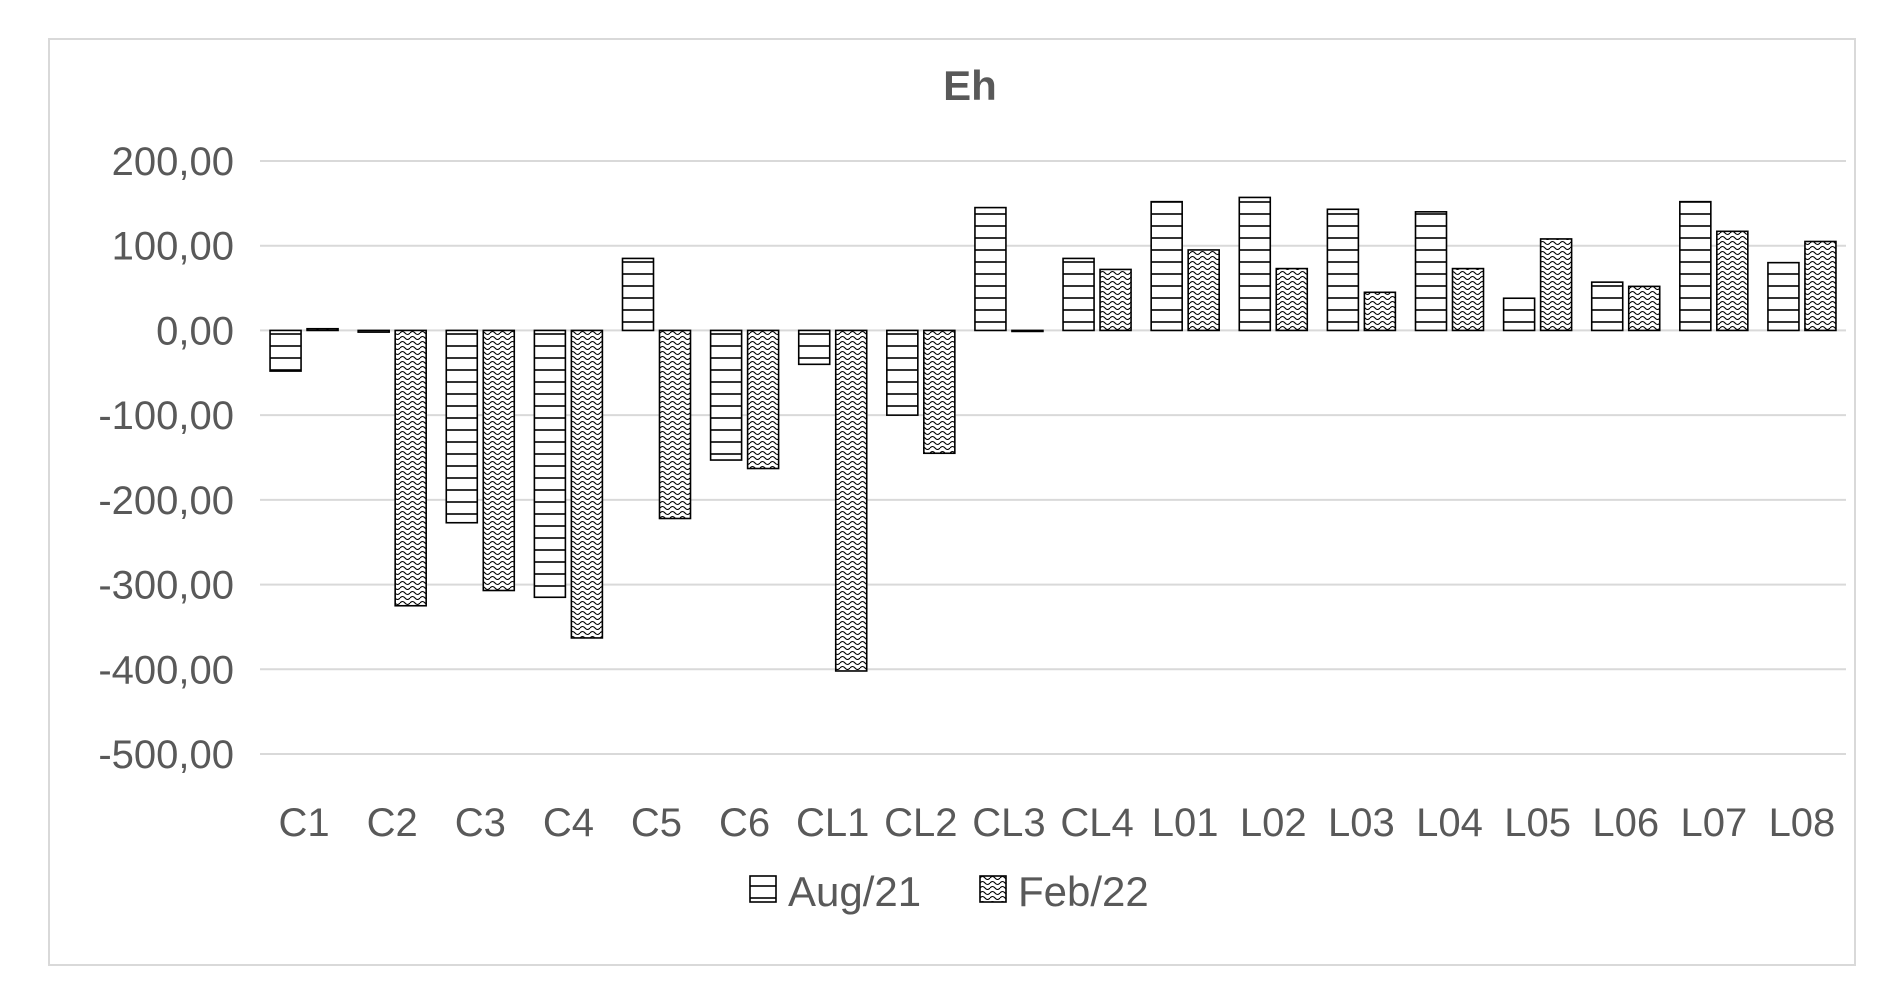 This screenshot has height=996, width=1886. Describe the element at coordinates (1115, 300) in the screenshot. I see `bar-Feb/22-CL4` at that location.